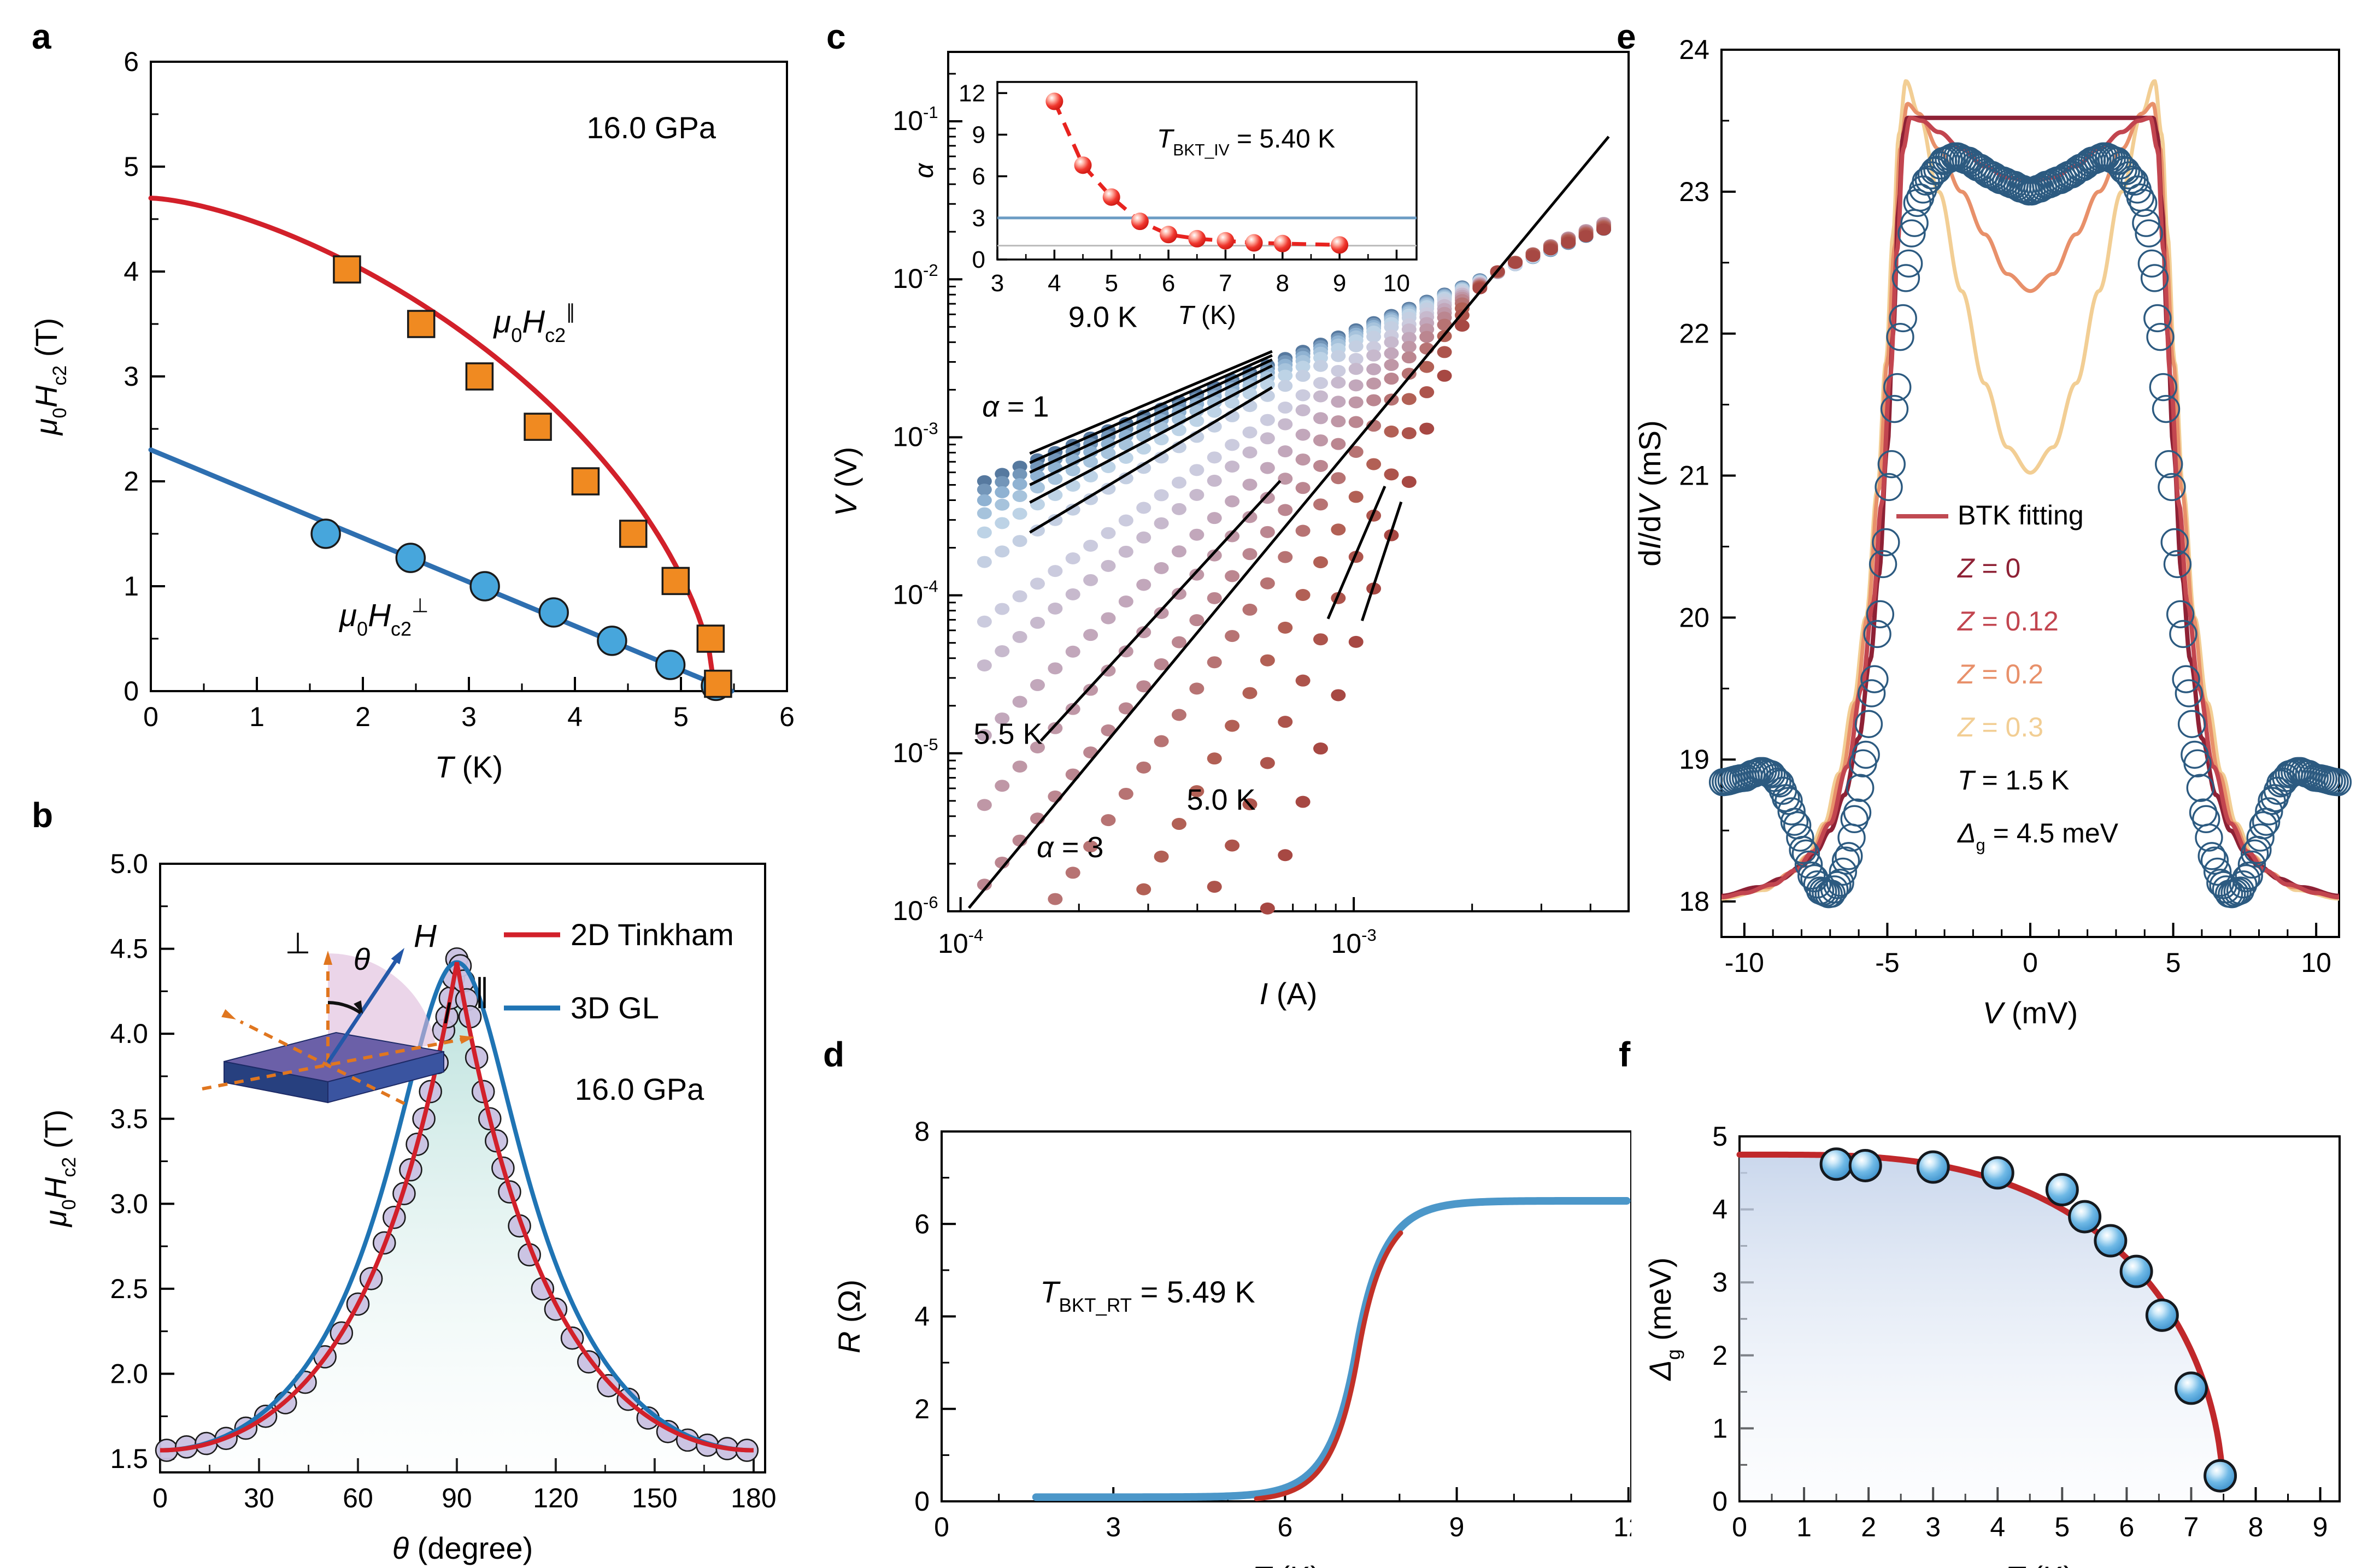 The width and height of the screenshot is (2362, 1568). What do you see at coordinates (129, 949) in the screenshot?
I see `svg-text: 4.5` at bounding box center [129, 949].